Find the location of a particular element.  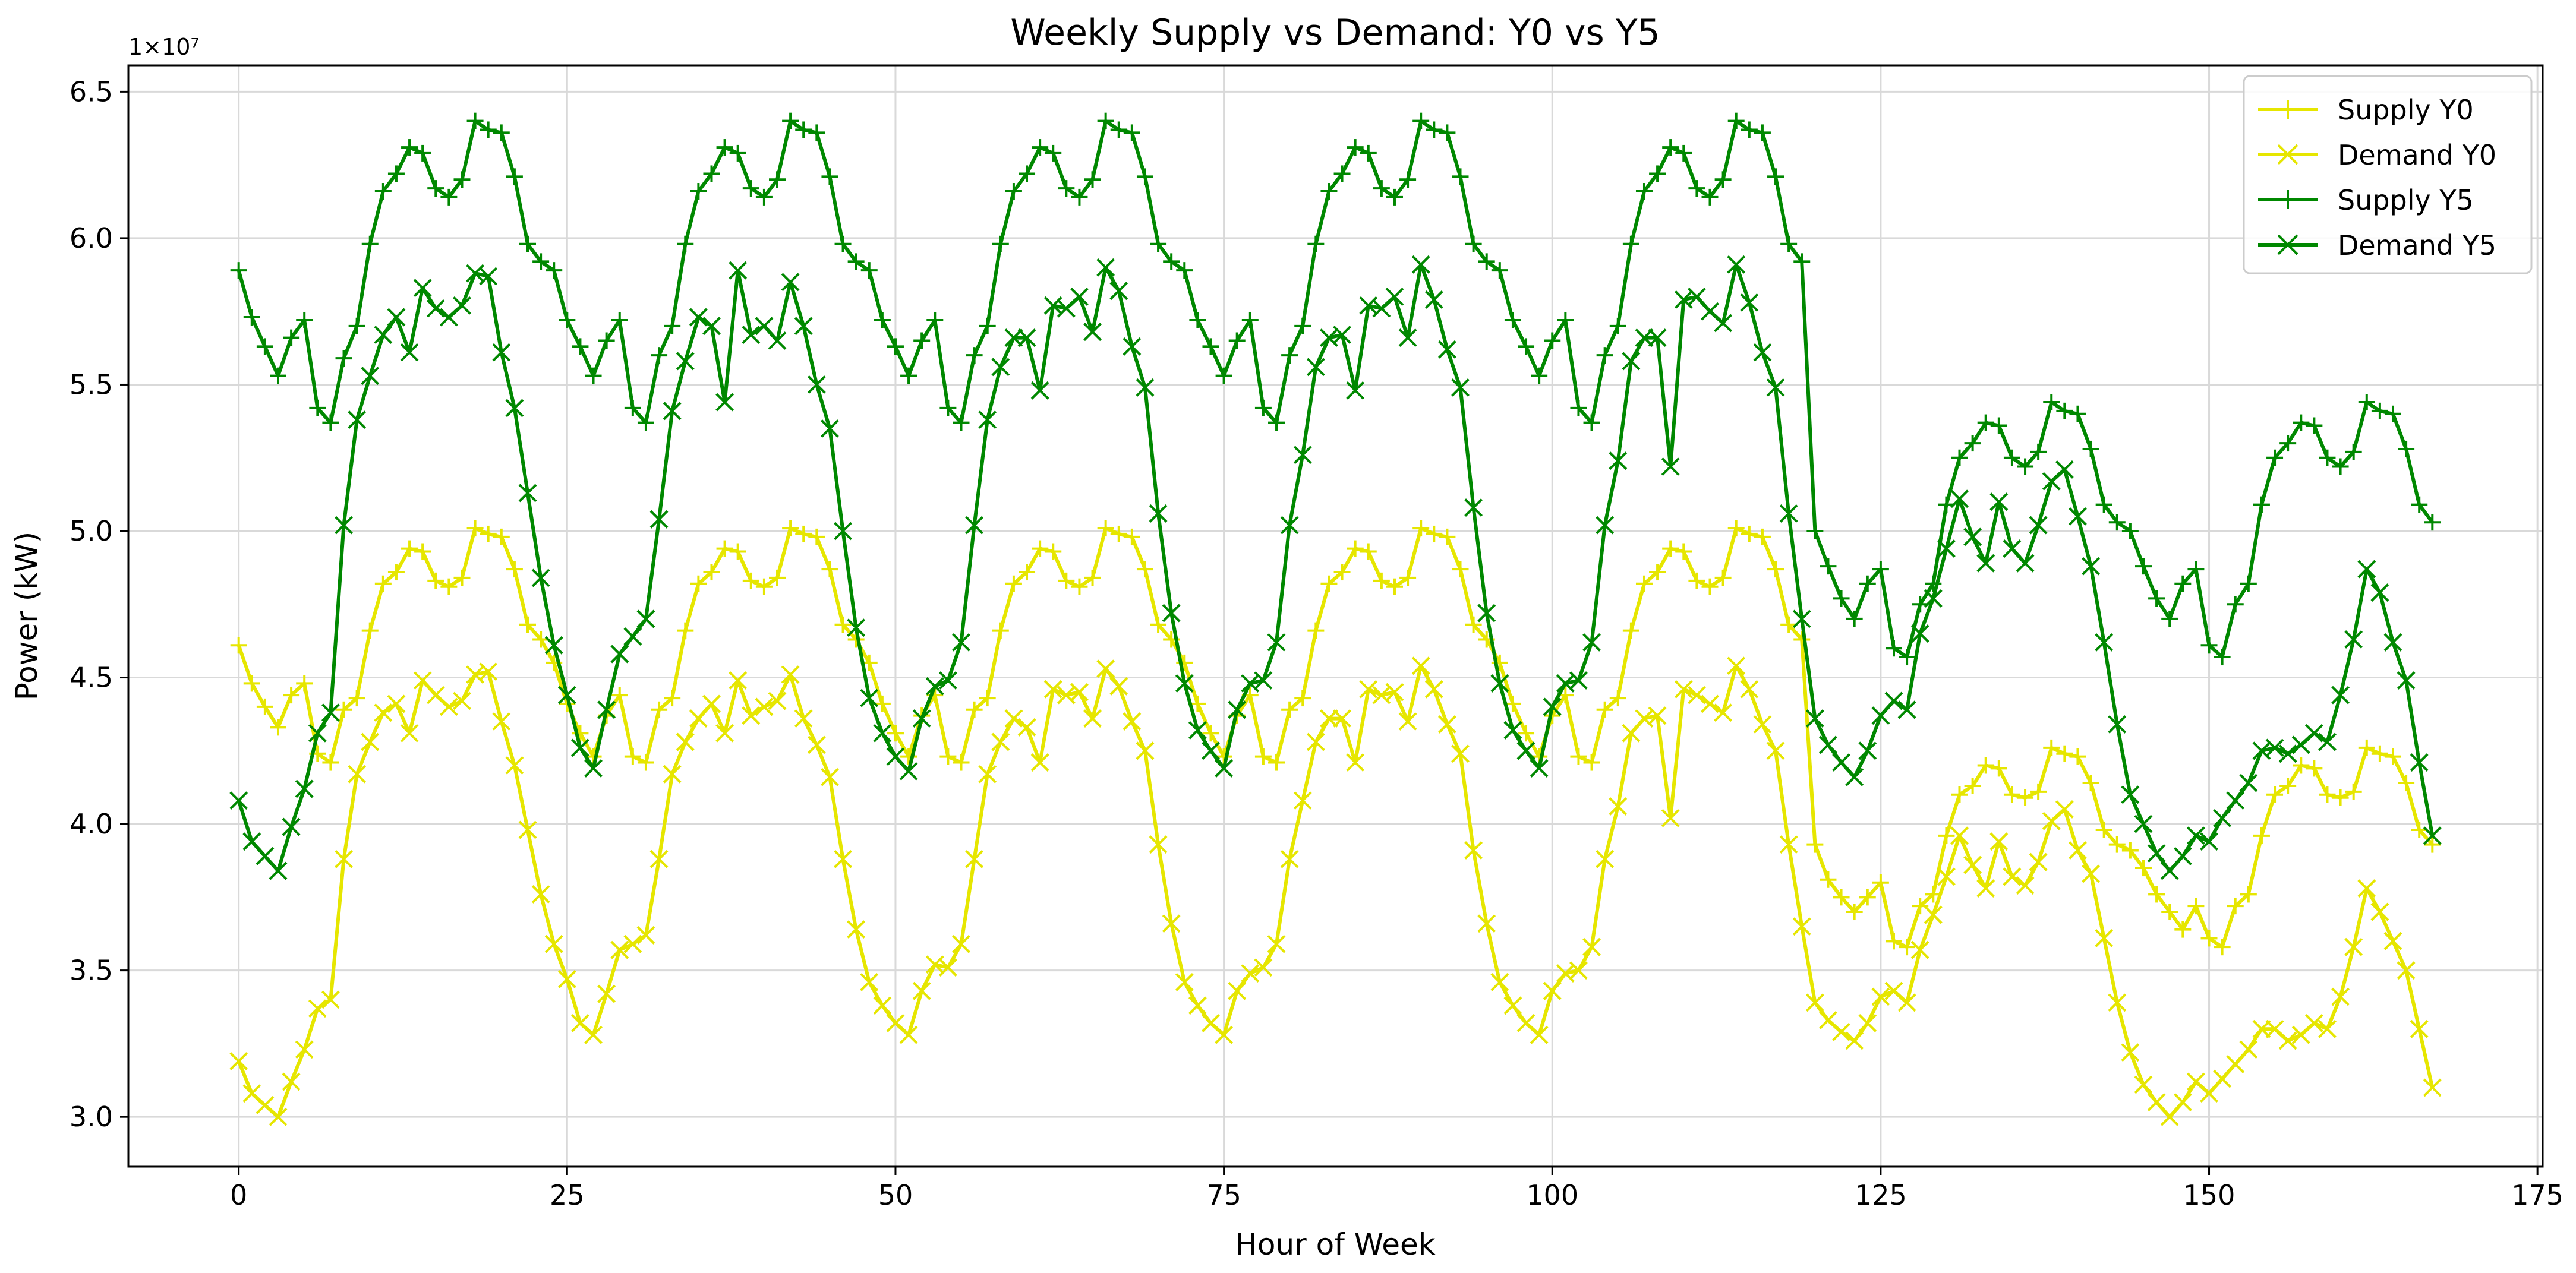

legend-swatch-marker is located at coordinates (2287, 154).